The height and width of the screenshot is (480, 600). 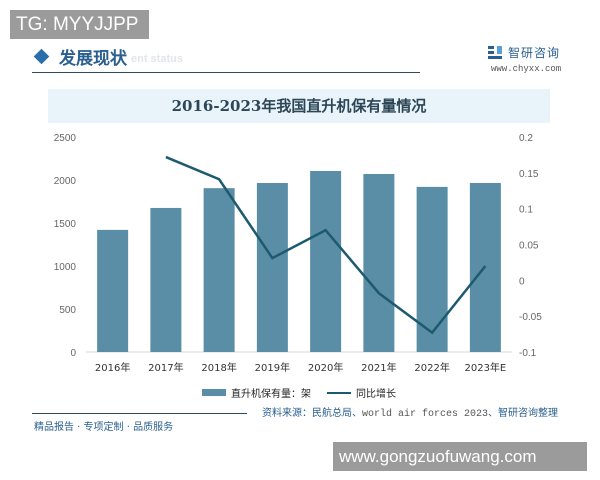 What do you see at coordinates (528, 353) in the screenshot?
I see `right-axis-tick: -0.1` at bounding box center [528, 353].